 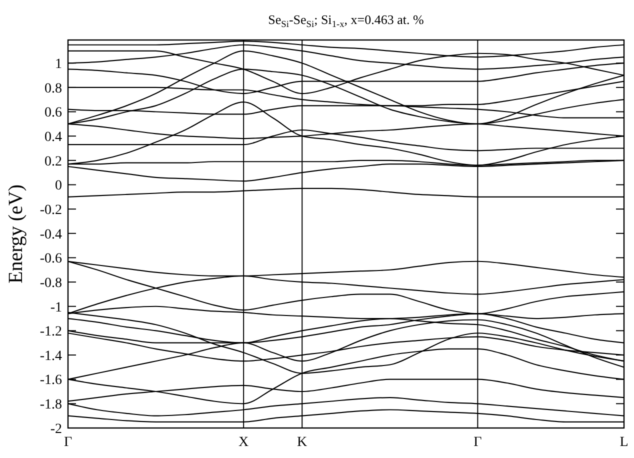 What do you see at coordinates (624, 442) in the screenshot?
I see `x-tick-label: L` at bounding box center [624, 442].